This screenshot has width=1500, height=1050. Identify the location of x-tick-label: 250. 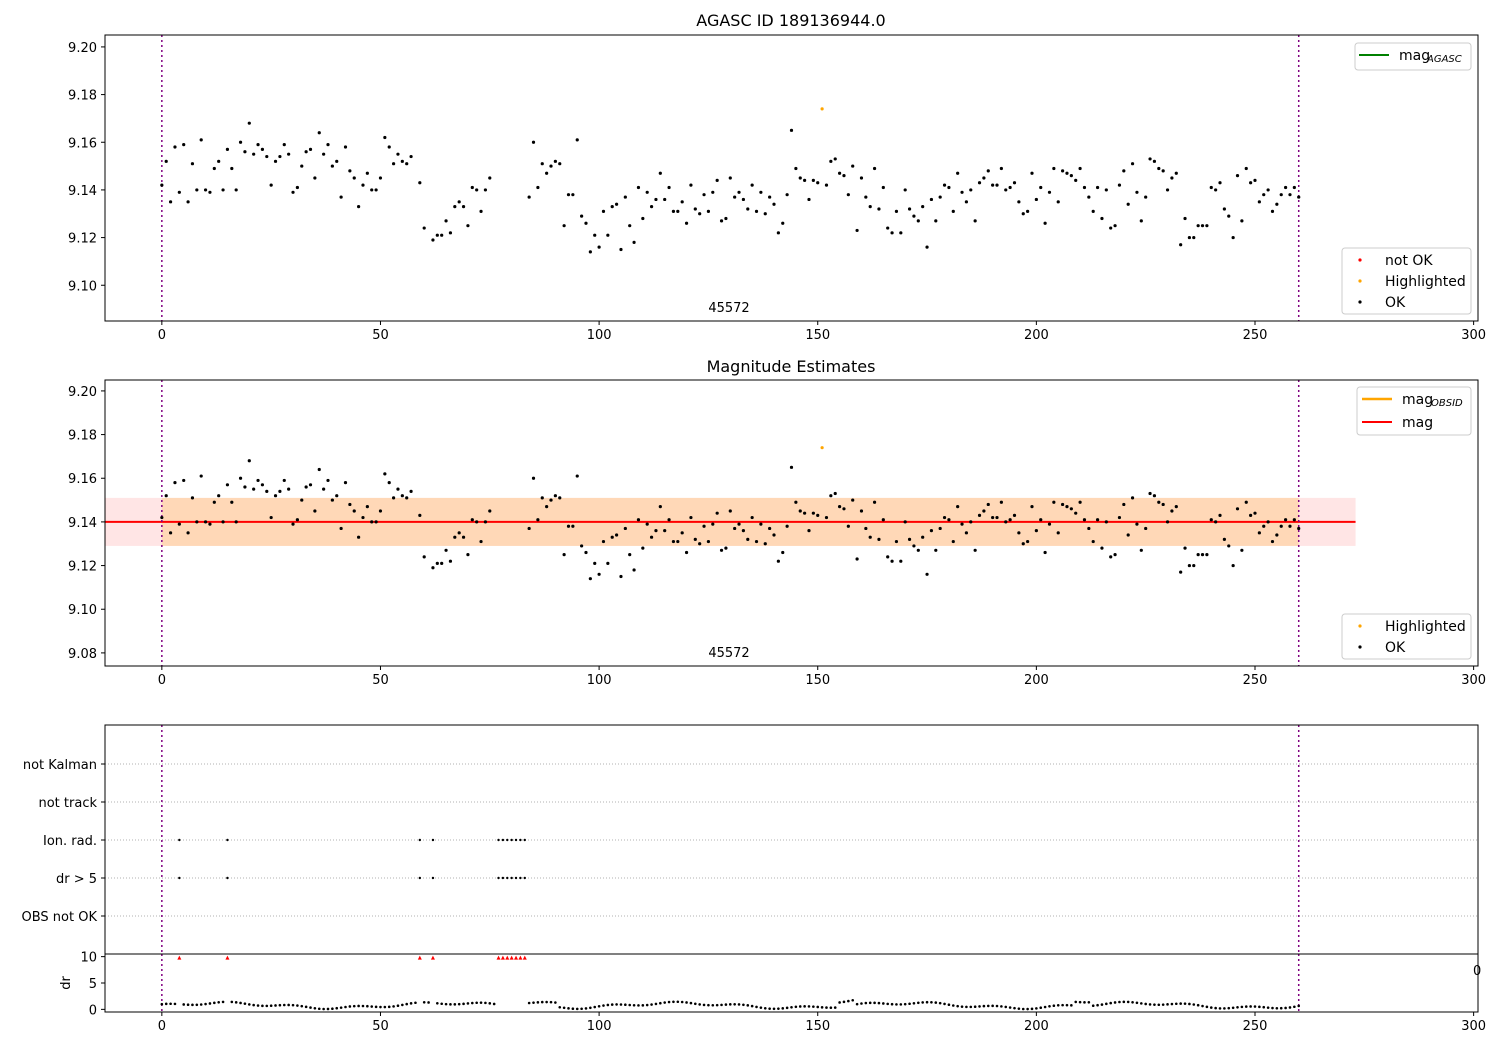
(1255, 1026).